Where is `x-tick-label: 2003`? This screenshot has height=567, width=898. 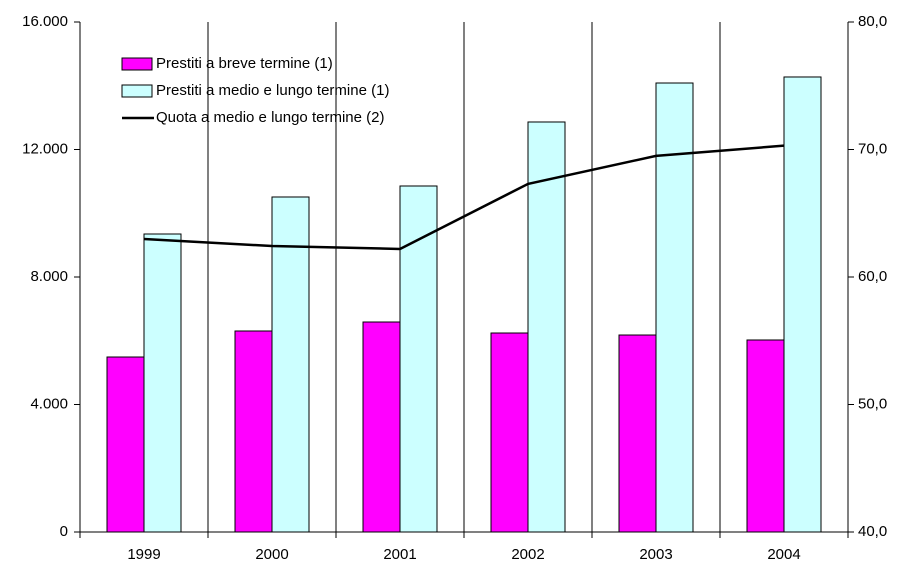
x-tick-label: 2003 is located at coordinates (655, 554).